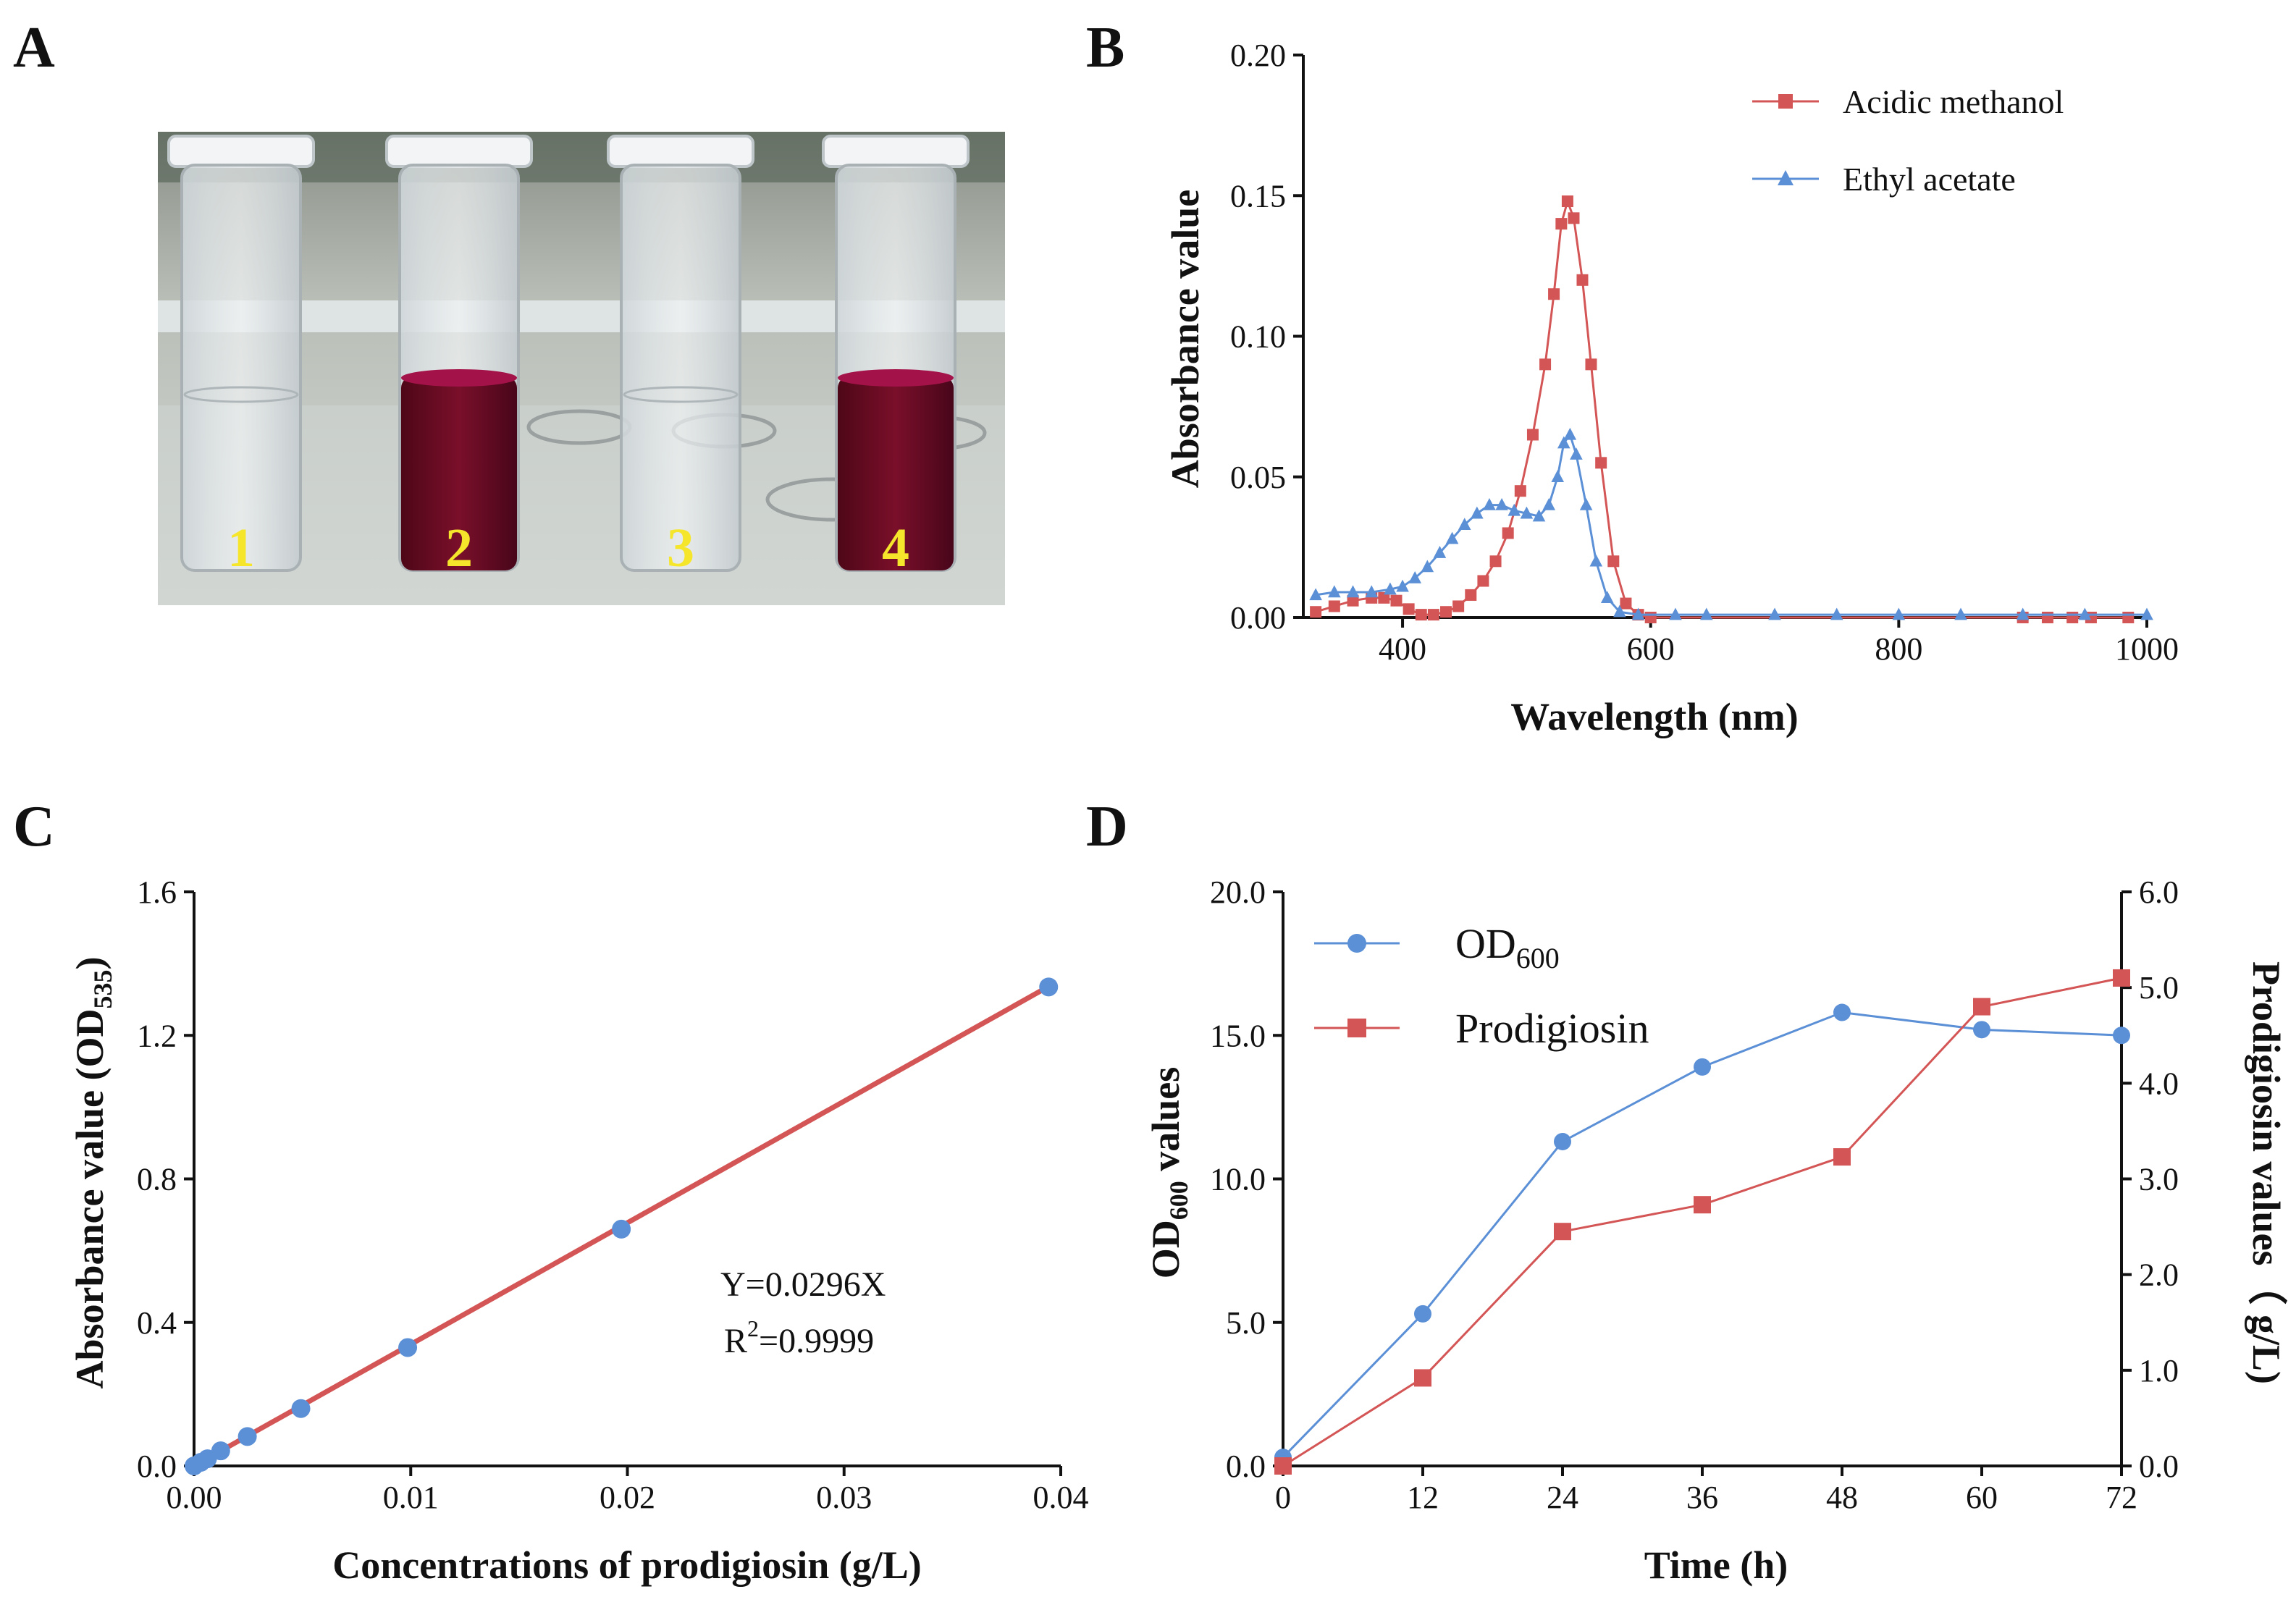 Image resolution: width=2296 pixels, height=1610 pixels. Describe the element at coordinates (102, 989) in the screenshot. I see `chart-c-ylabel-sub: 535` at that location.